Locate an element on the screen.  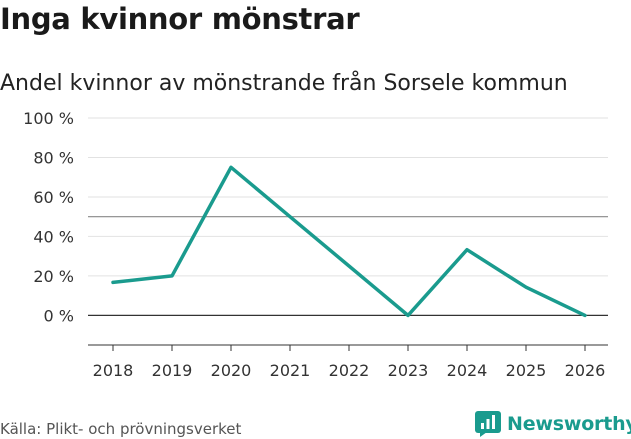
x-tick-label: 2018 is located at coordinates (113, 370).